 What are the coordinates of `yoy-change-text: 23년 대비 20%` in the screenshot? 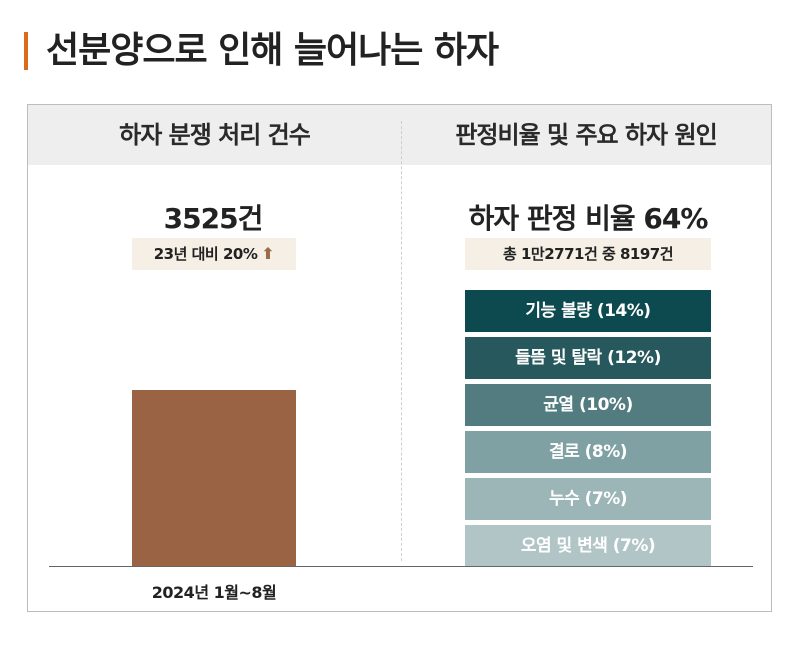 It's located at (205, 254).